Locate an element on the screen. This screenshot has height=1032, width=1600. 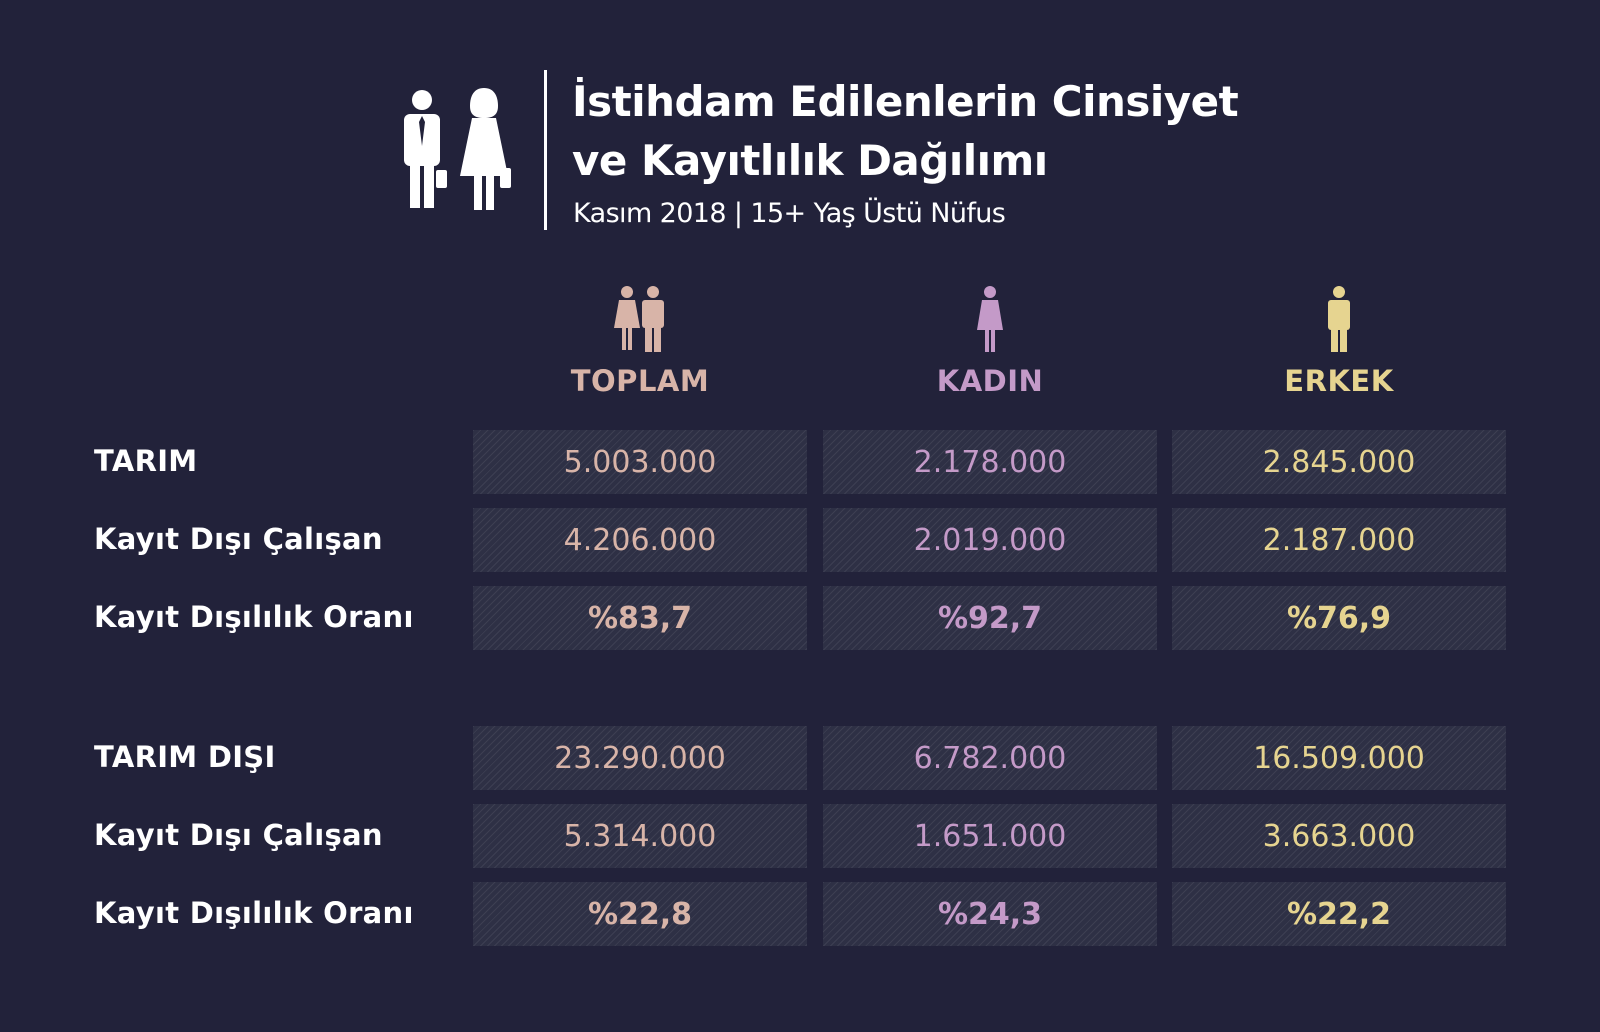
table-cell: 2.019.000 is located at coordinates (990, 540).